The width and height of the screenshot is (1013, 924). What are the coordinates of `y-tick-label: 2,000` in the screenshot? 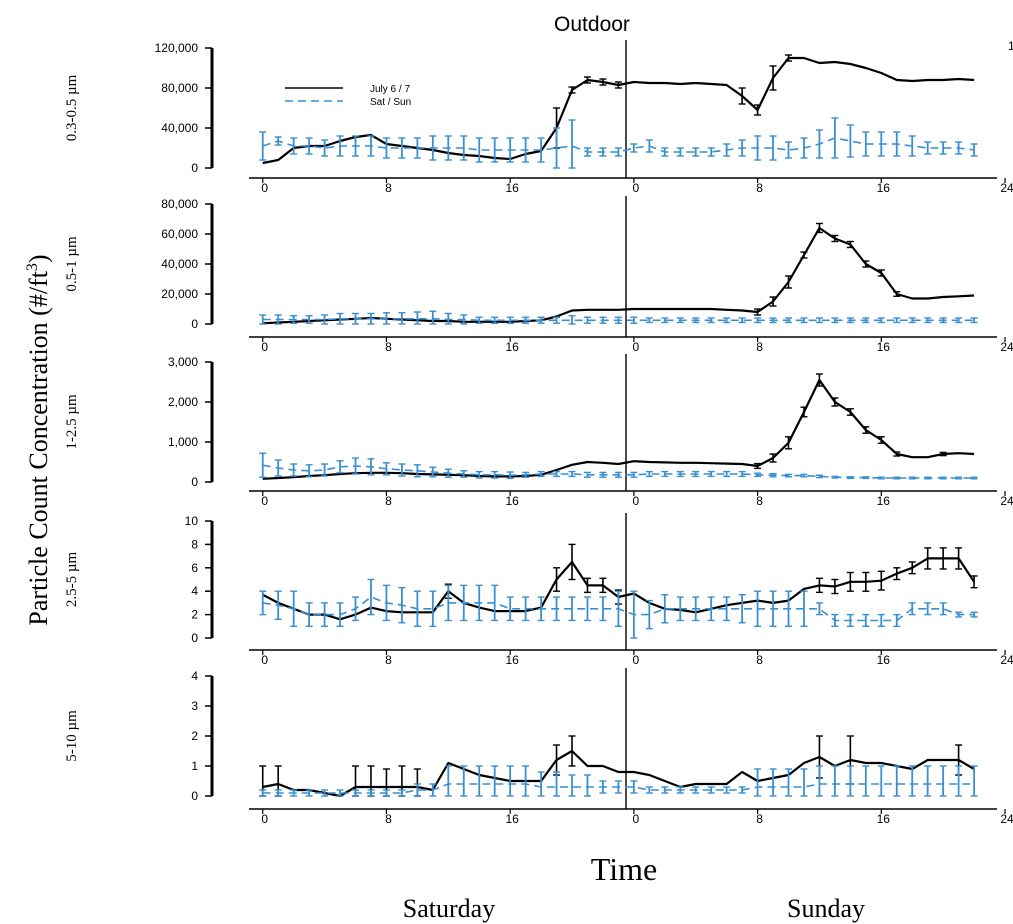 It's located at (183, 402).